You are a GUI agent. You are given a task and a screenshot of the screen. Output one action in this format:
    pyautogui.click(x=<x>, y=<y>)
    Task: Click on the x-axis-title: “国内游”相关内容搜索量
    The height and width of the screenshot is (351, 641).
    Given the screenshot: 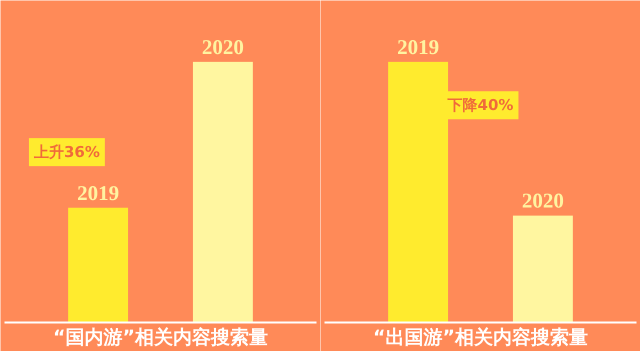 What is the action you would take?
    pyautogui.click(x=160, y=337)
    